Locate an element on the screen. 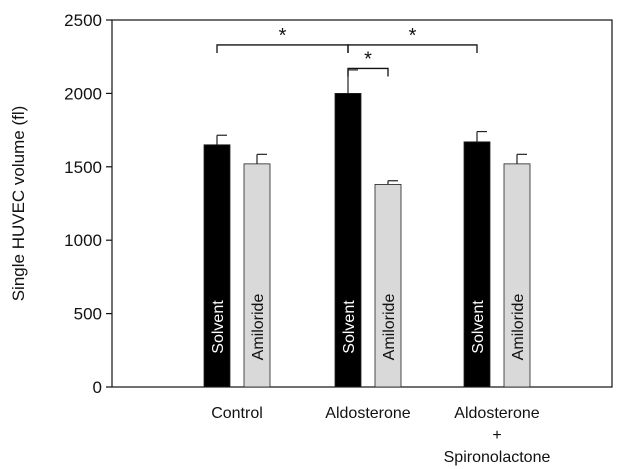 The height and width of the screenshot is (469, 626). y-tick-label: 500 is located at coordinates (88, 314).